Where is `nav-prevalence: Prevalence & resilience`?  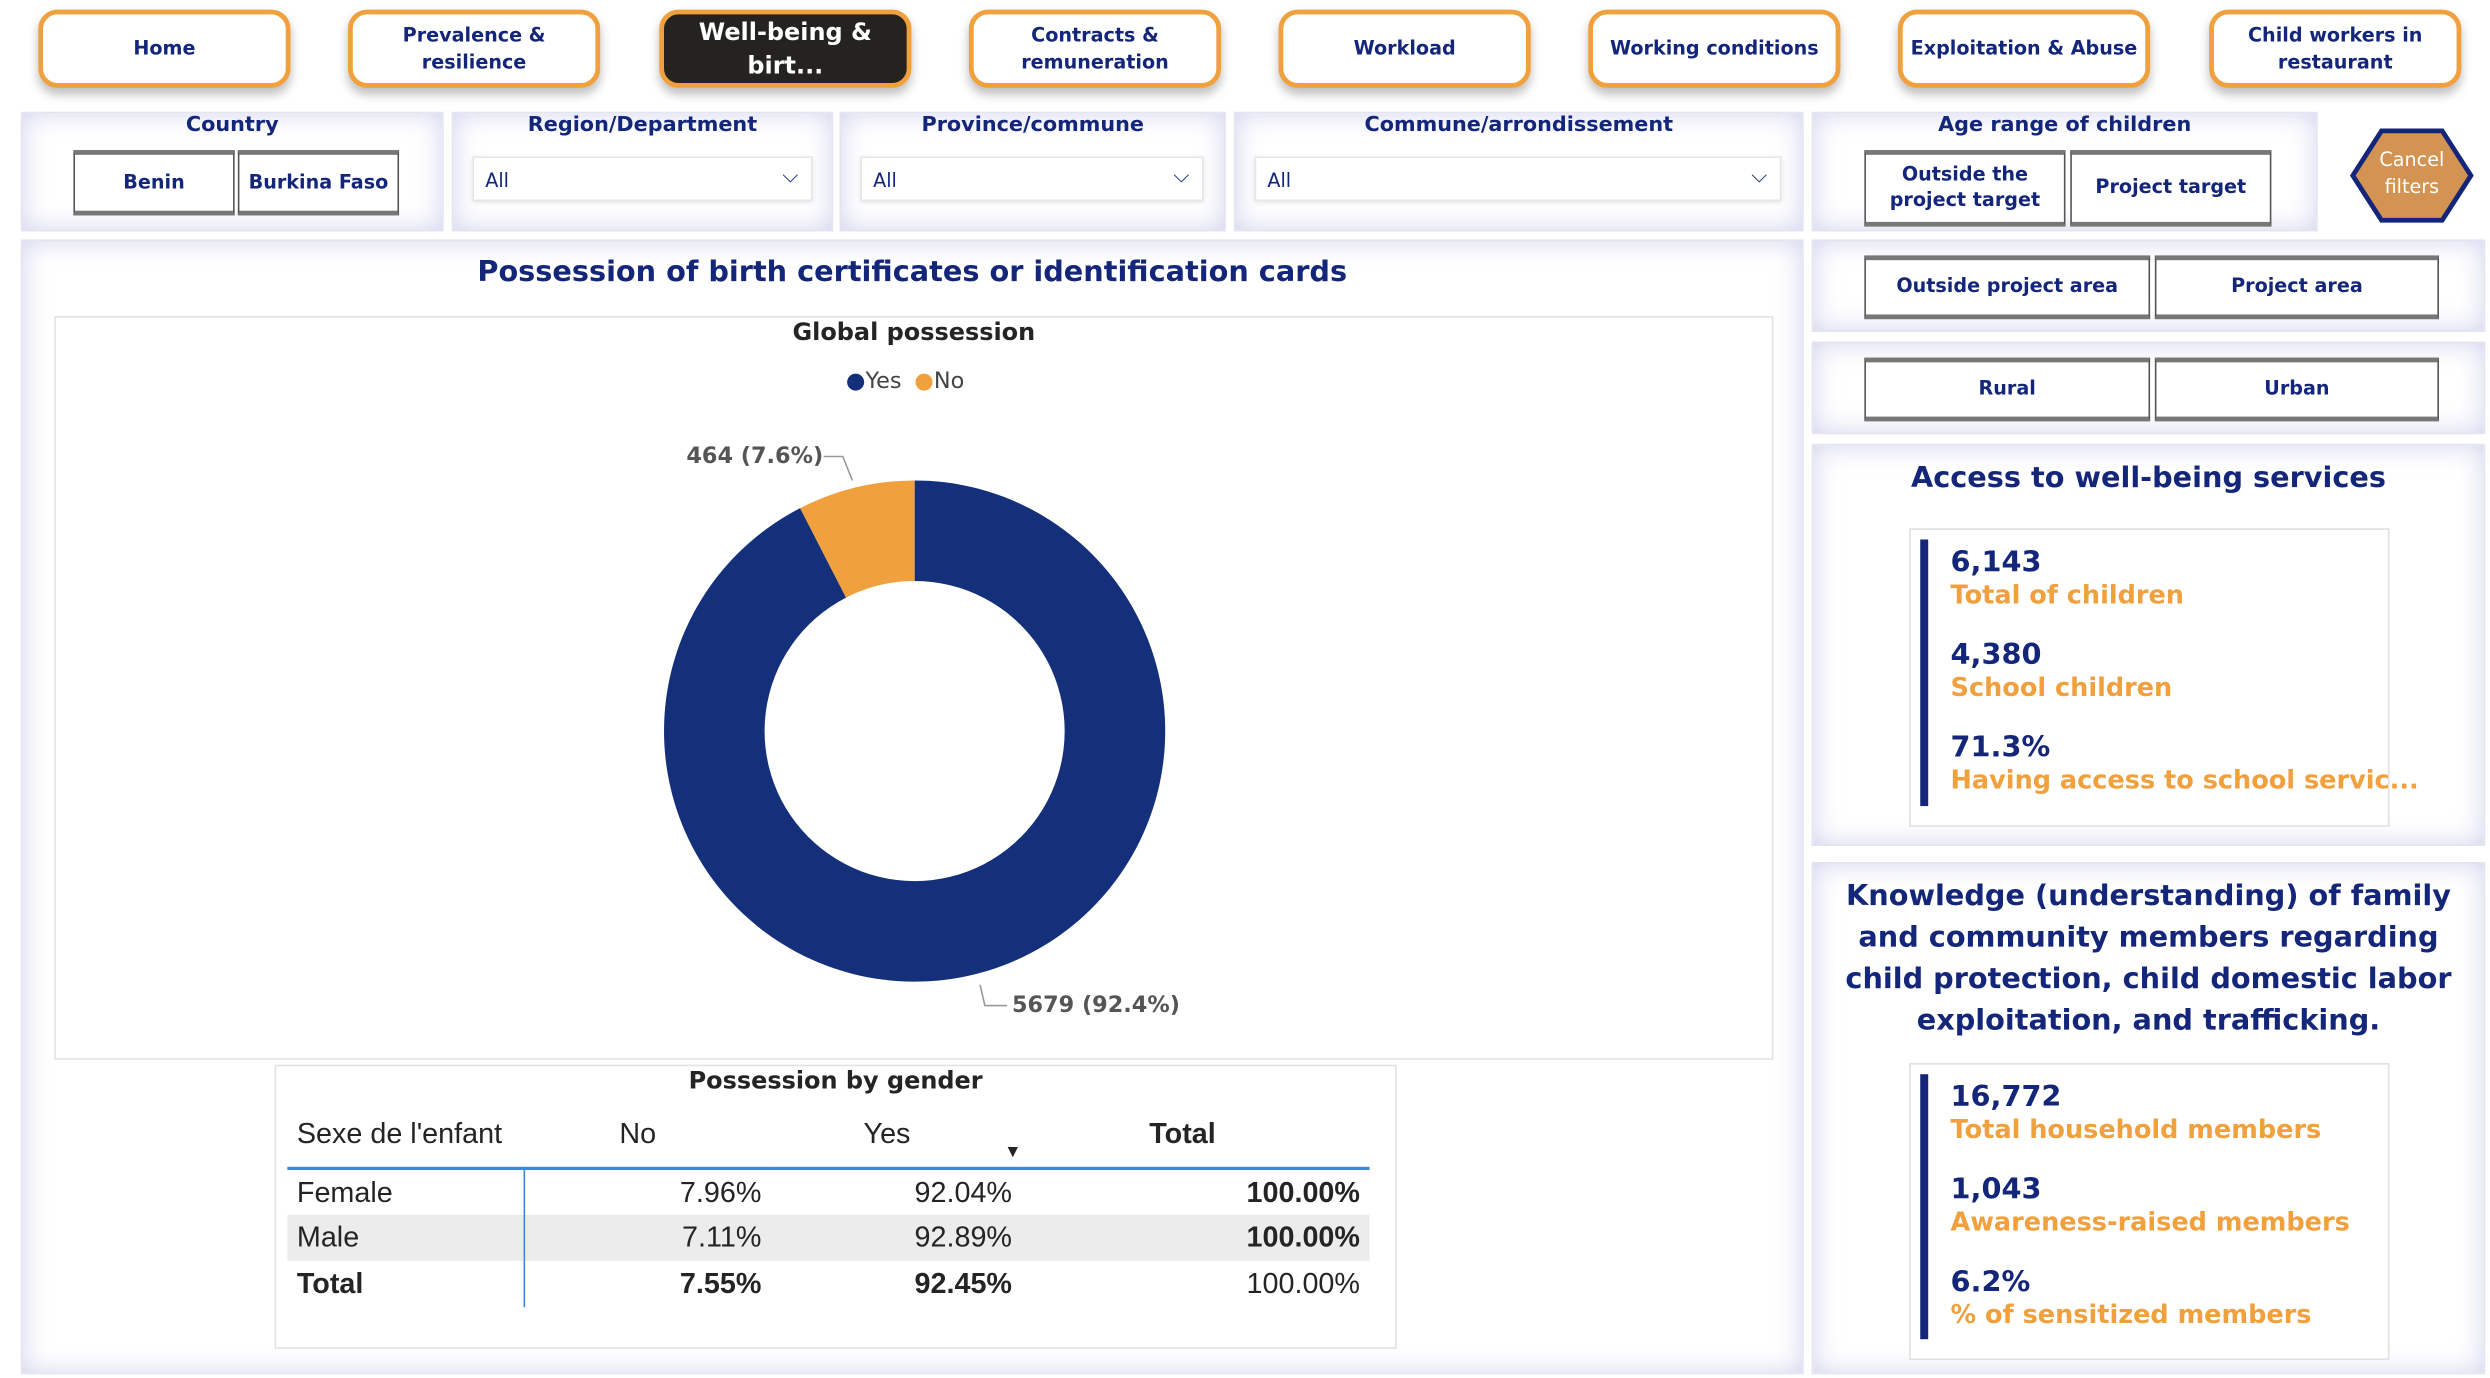
nav-prevalence: Prevalence & resilience is located at coordinates (474, 48).